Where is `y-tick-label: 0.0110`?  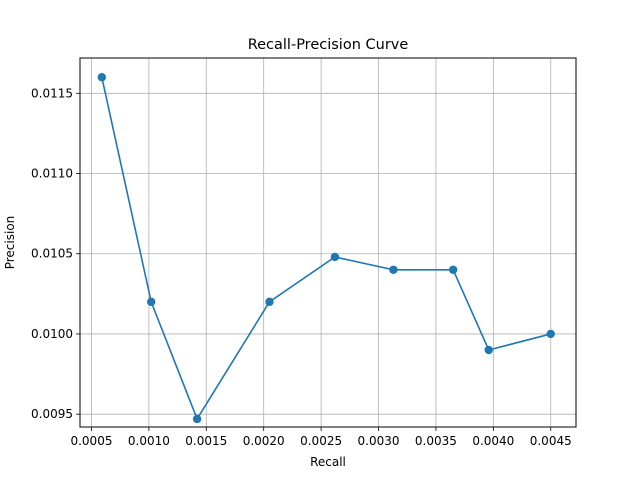
y-tick-label: 0.0110 is located at coordinates (52, 174).